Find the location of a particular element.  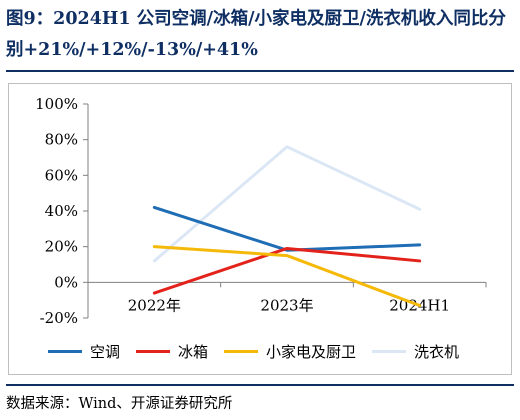

y-tick-label: 0% is located at coordinates (66, 282).